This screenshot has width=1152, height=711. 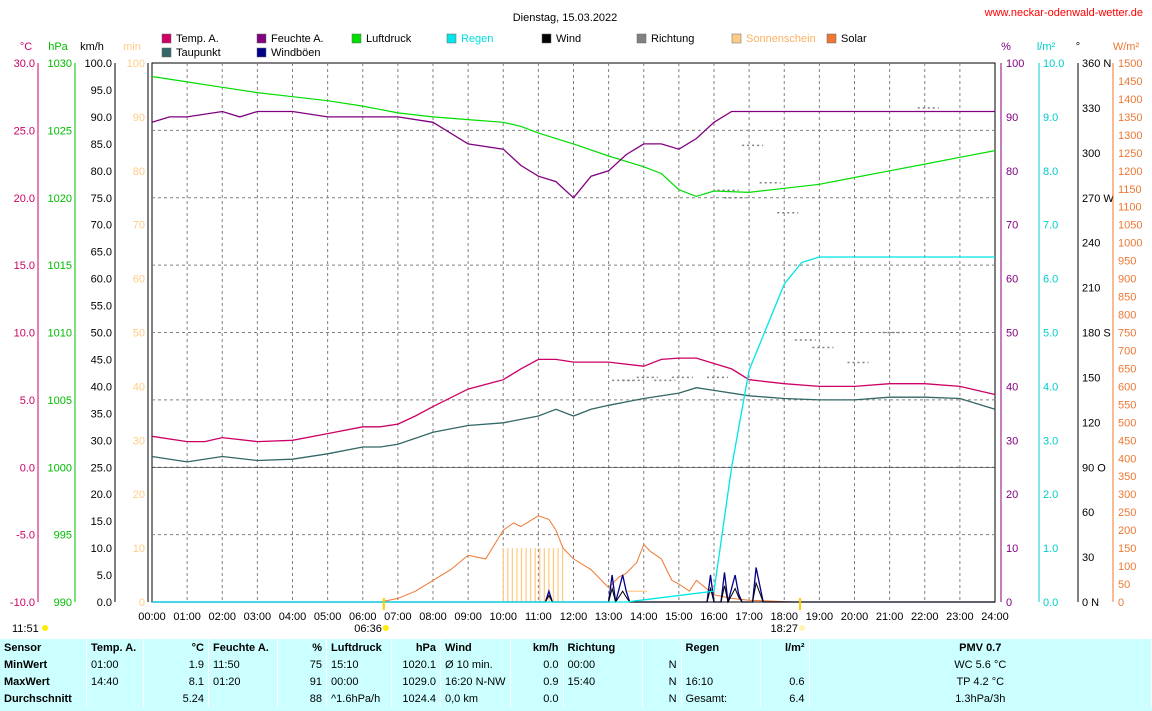 What do you see at coordinates (1127, 387) in the screenshot?
I see `axis-tick-label: 600` at bounding box center [1127, 387].